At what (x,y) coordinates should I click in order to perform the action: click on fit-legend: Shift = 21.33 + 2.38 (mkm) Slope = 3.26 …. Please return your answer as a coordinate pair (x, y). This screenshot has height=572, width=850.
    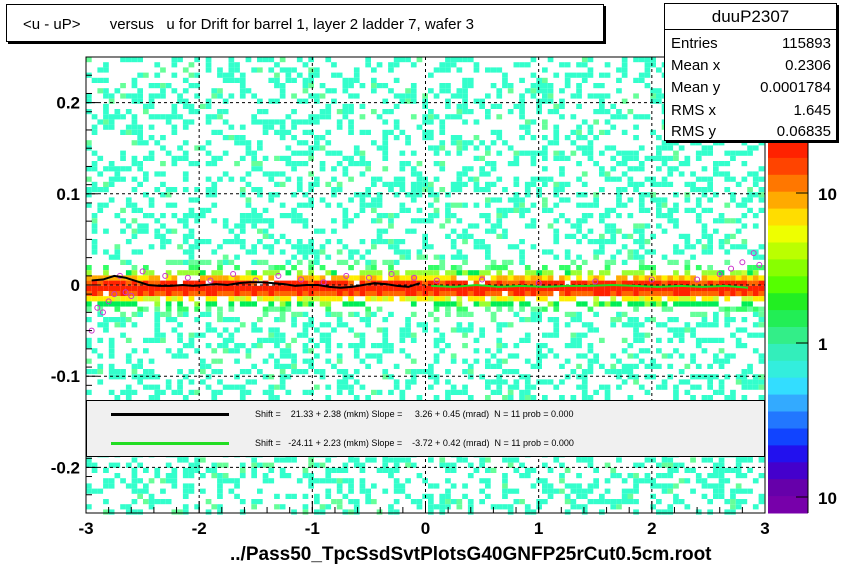
    Looking at the image, I should click on (425, 428).